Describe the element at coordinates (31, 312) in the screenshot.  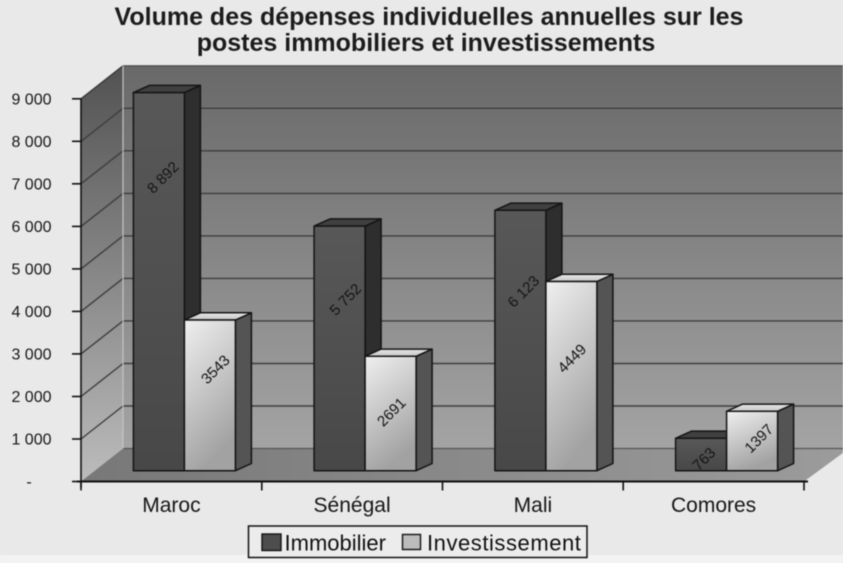
I see `svg-text: 4 000` at that location.